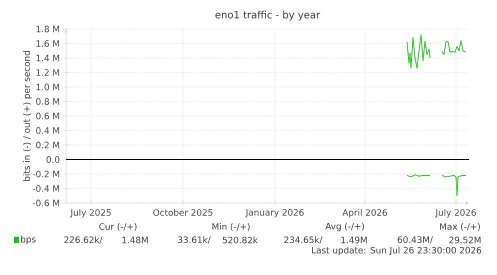  Describe the element at coordinates (354, 240) in the screenshot. I see `text: 1.49M` at that location.